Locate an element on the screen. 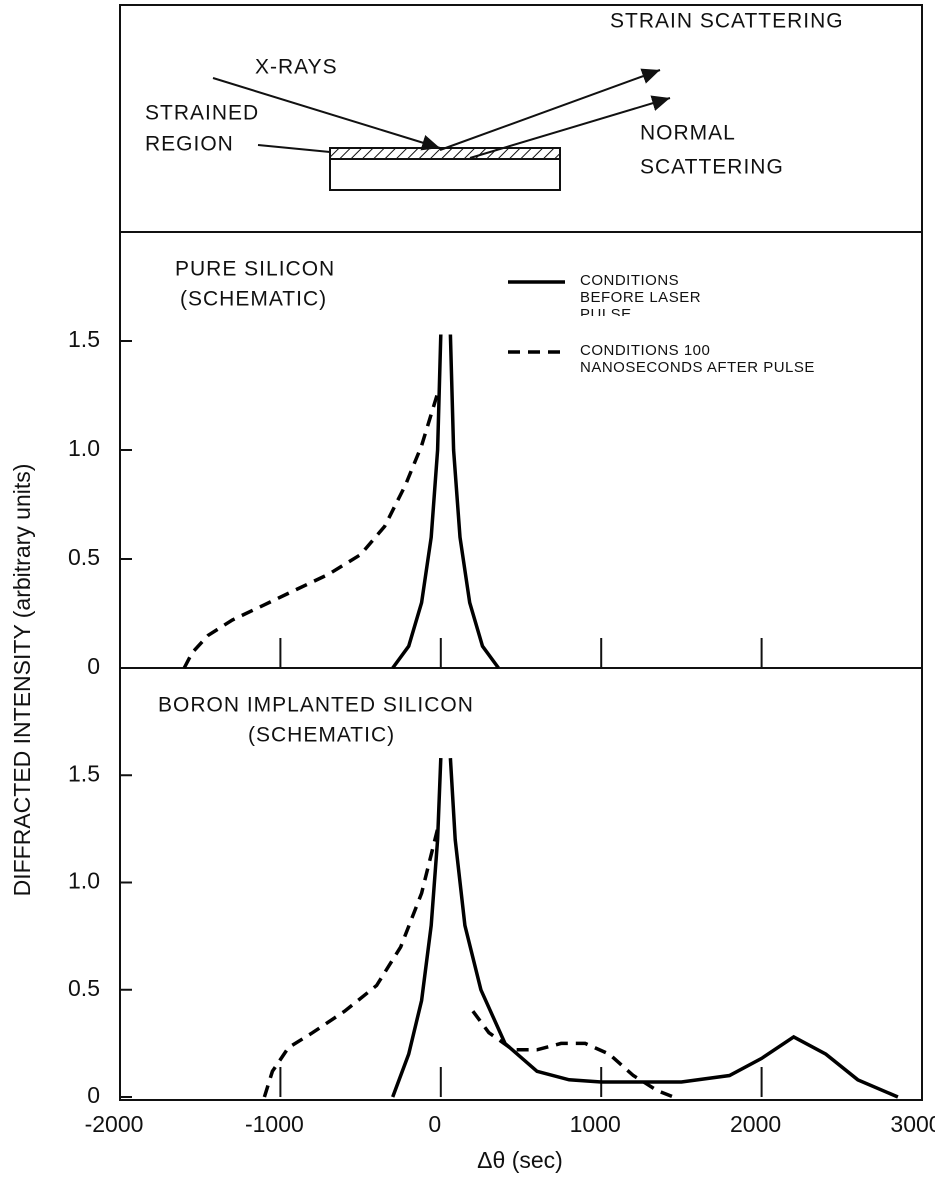  y-axis-title: DIFFRACTED INTENSITY (arbitrary units) is located at coordinates (22, 680).